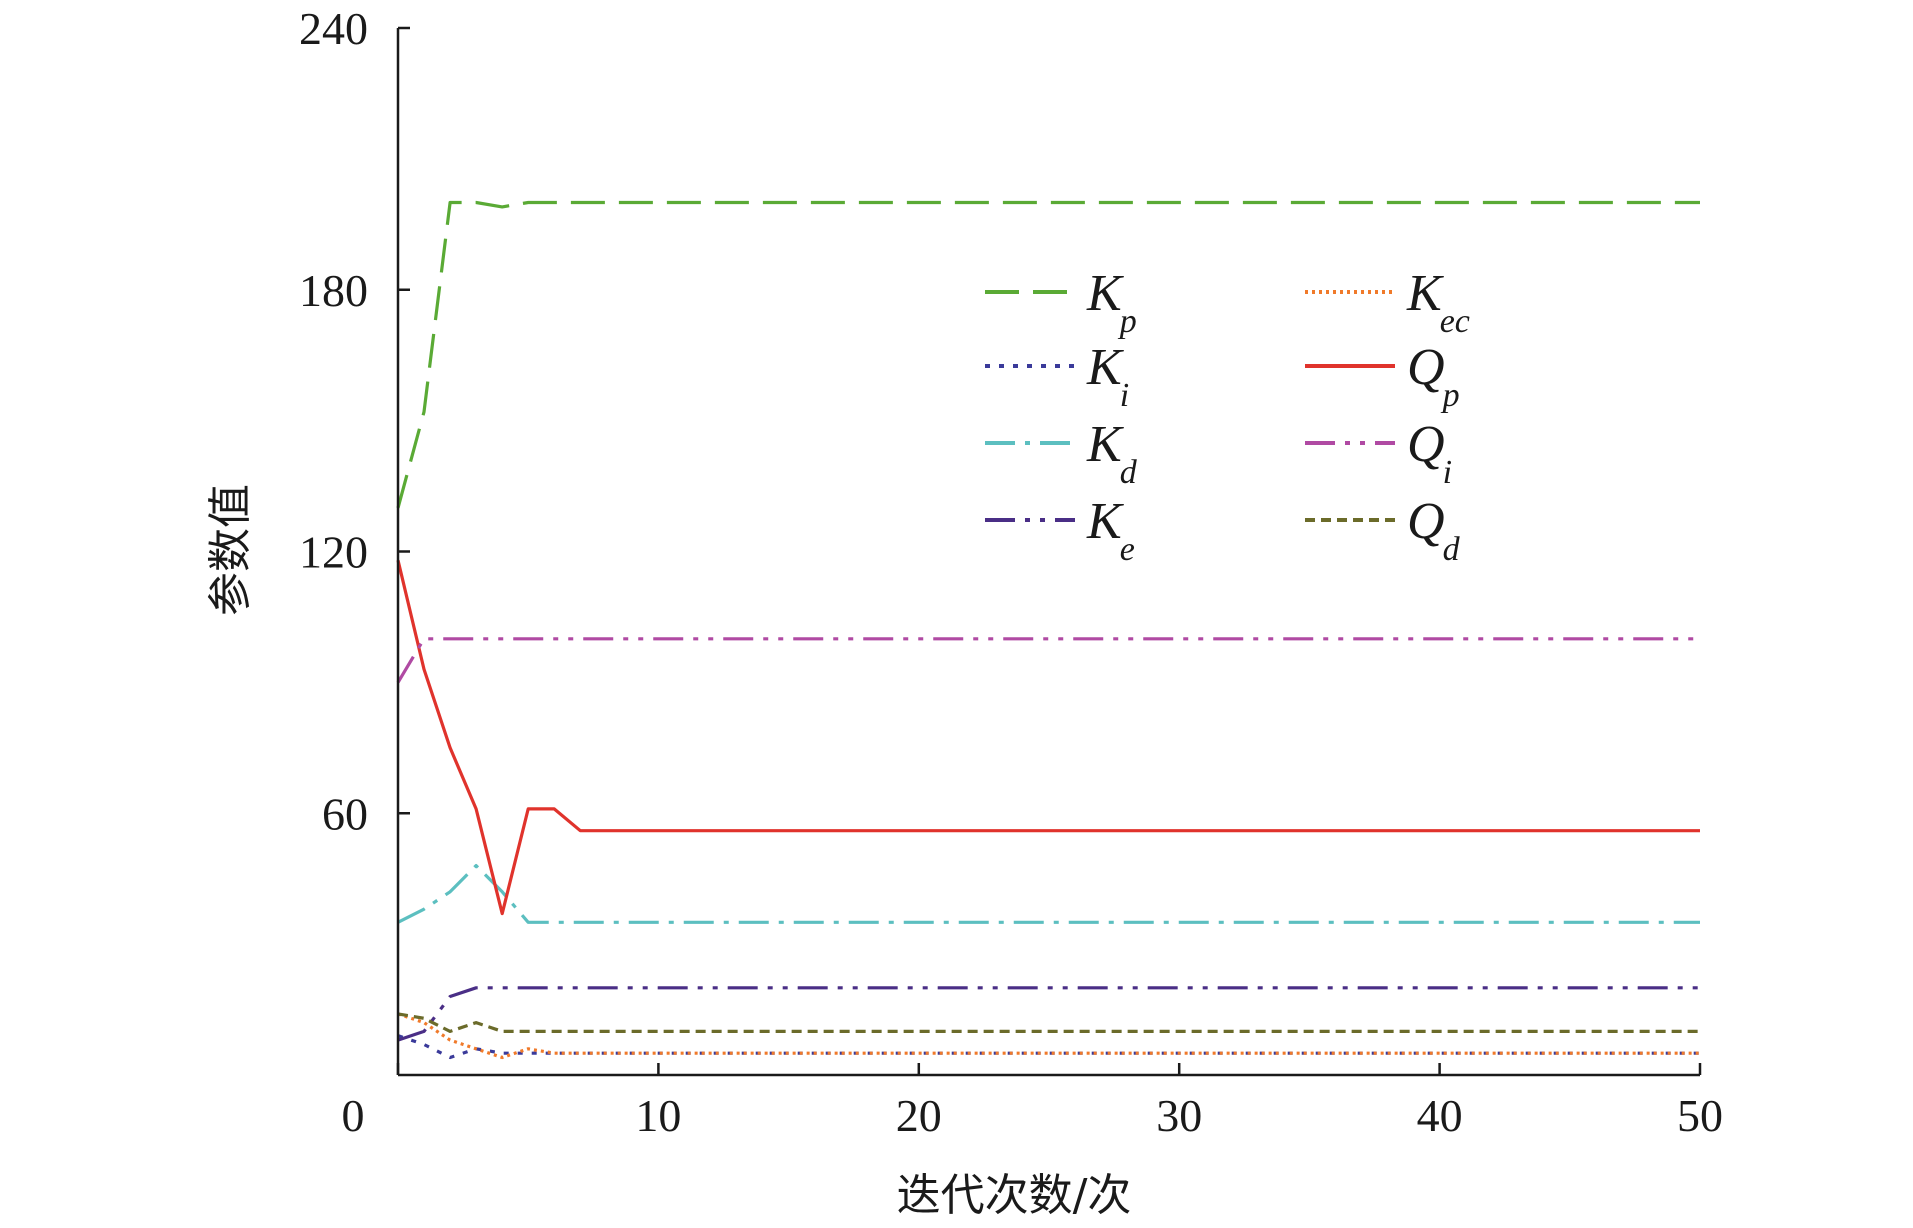 The width and height of the screenshot is (1913, 1228). What do you see at coordinates (1429, 453) in the screenshot?
I see `legend-label-Qi: Qi` at bounding box center [1429, 453].